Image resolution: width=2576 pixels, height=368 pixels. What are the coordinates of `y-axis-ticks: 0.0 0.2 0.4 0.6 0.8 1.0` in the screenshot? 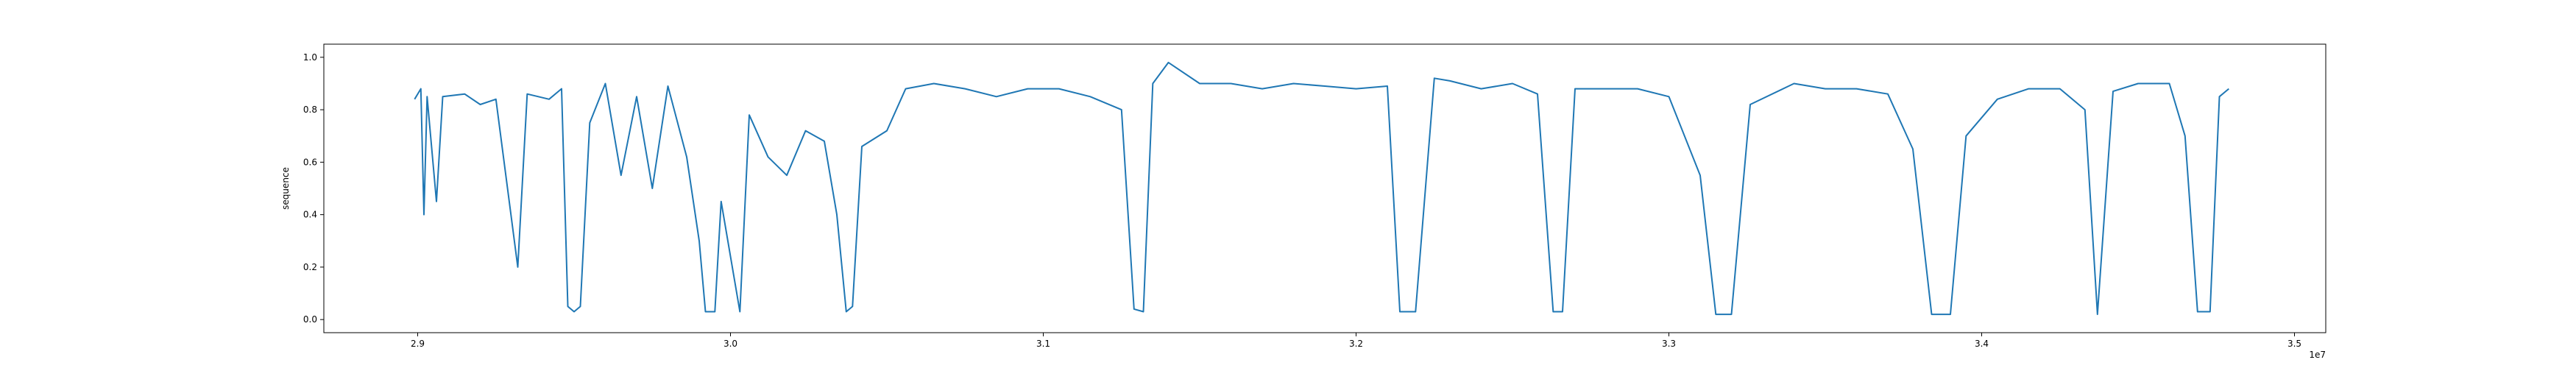 It's located at (313, 188).